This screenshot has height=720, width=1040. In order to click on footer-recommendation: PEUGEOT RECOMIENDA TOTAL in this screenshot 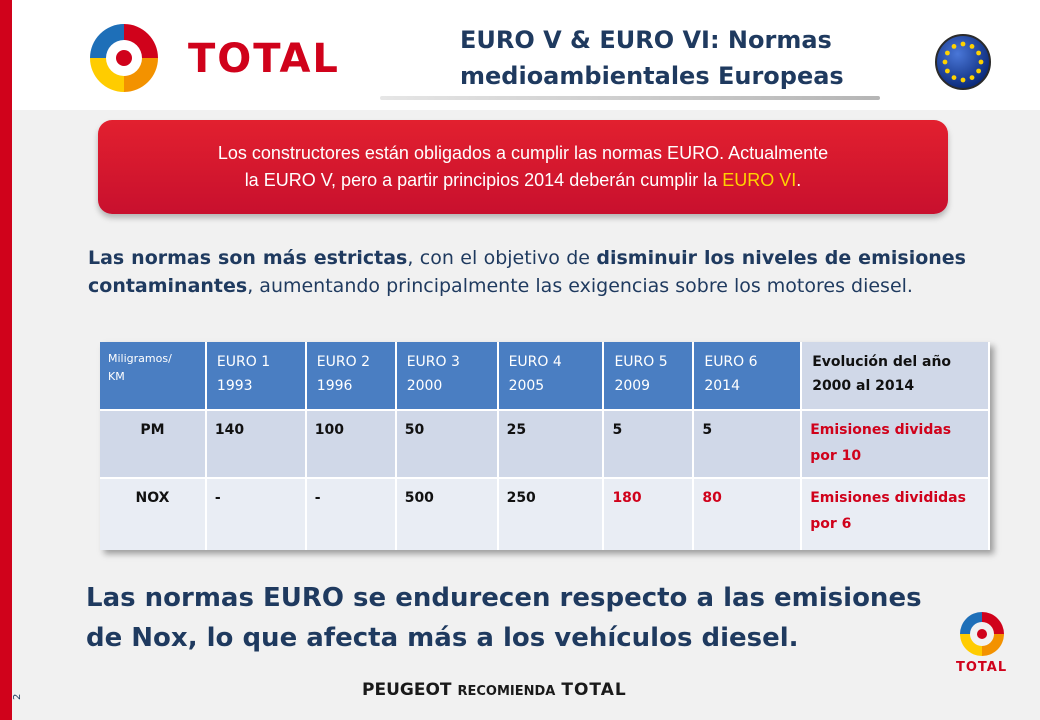, I will do `click(532, 692)`.